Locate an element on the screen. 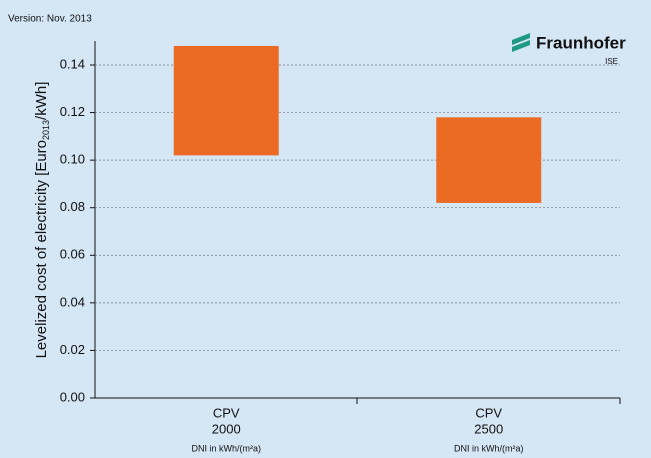 The image size is (651, 458). version: Version: Nov. 2013 is located at coordinates (50, 19).